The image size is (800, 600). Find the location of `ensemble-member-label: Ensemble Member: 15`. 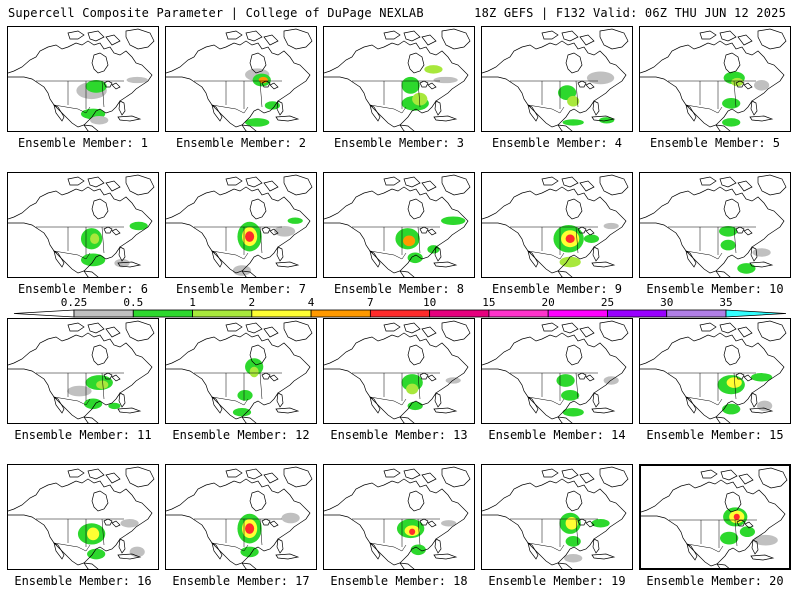

ensemble-member-label: Ensemble Member: 15 is located at coordinates (715, 435).